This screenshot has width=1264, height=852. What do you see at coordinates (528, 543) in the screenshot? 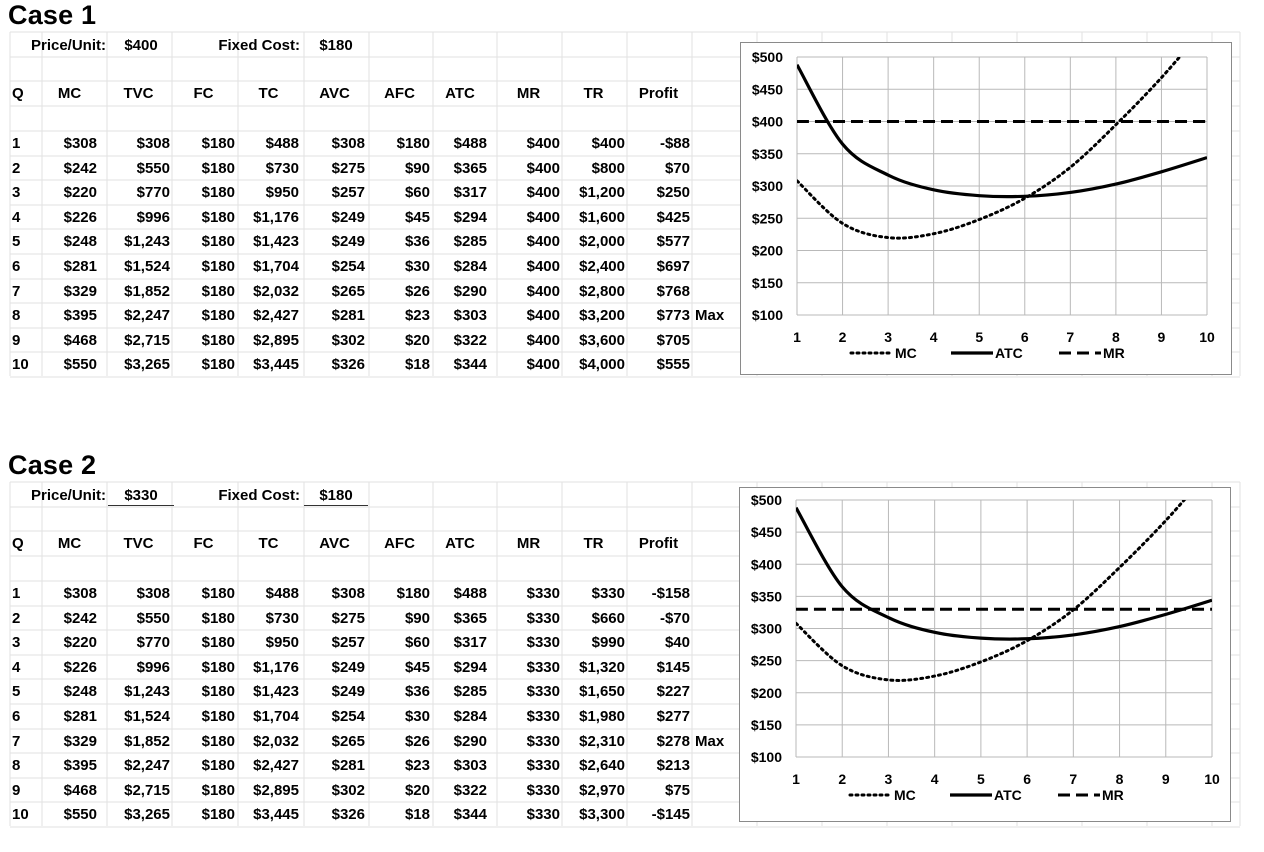
I see `column-header: MR` at bounding box center [528, 543].